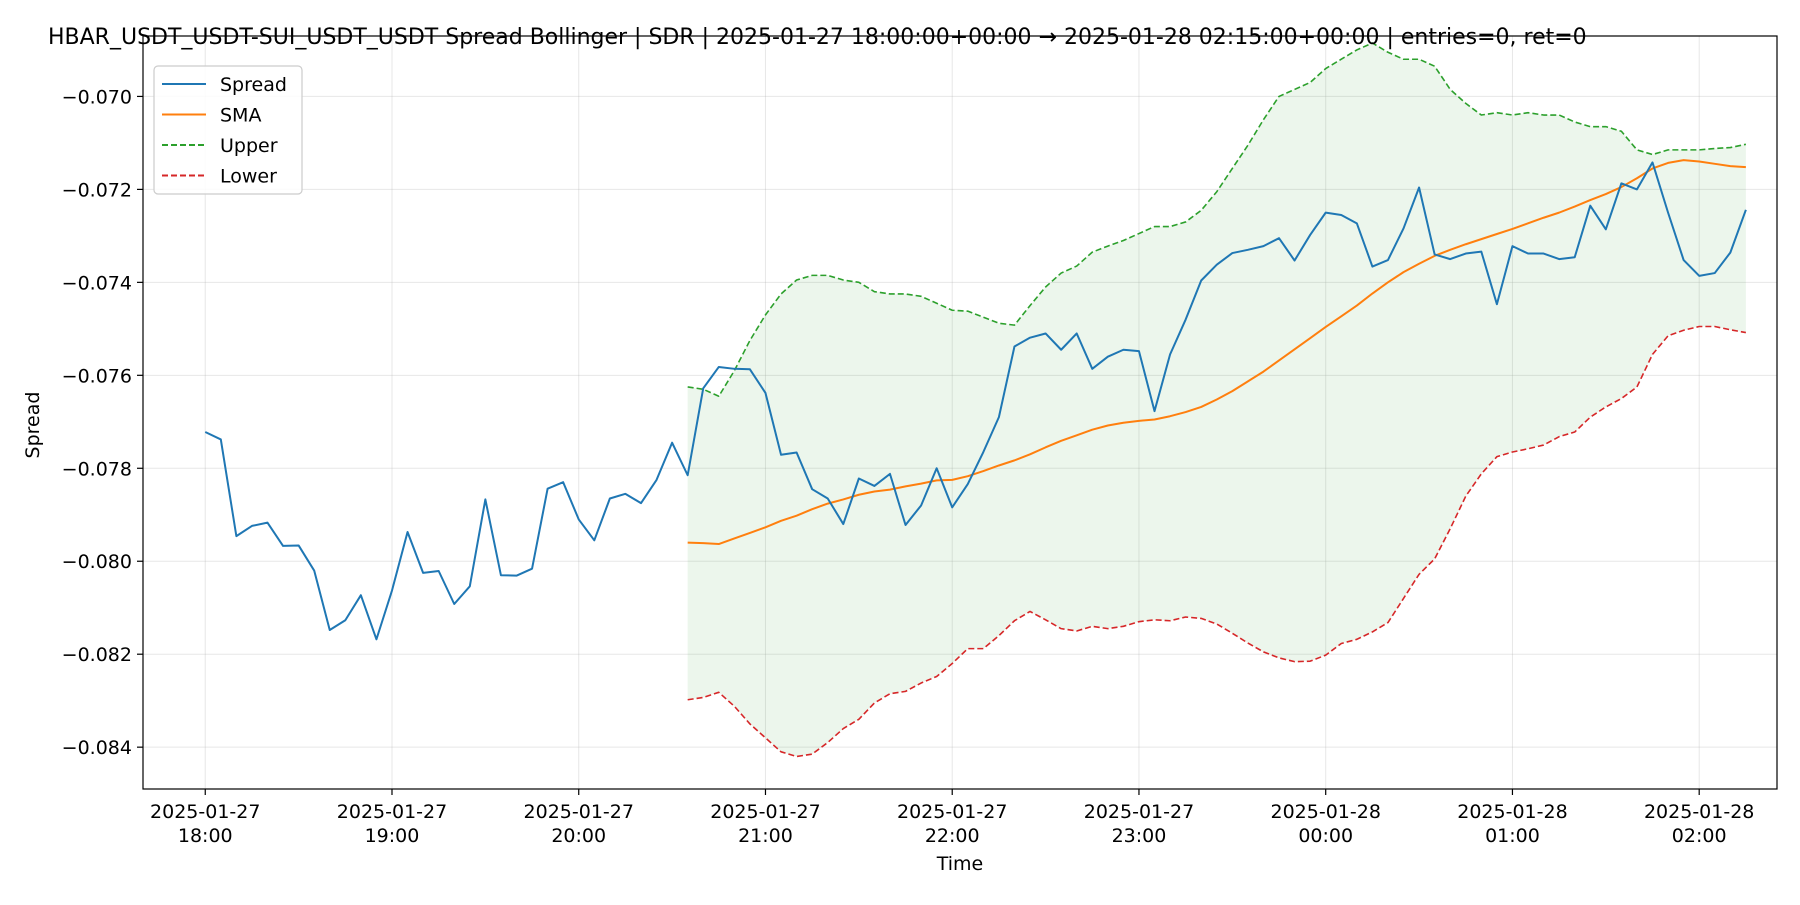 This screenshot has width=1800, height=905. I want to click on chart-legend: Spread SMA Upper Lower, so click(228, 130).